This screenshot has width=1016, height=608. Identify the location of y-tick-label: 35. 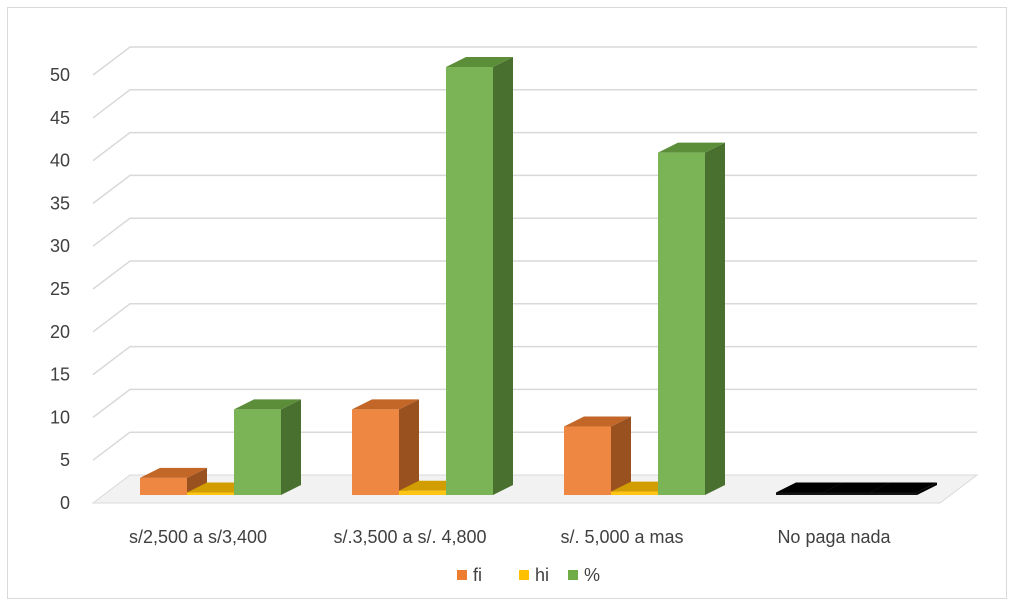
(60, 203).